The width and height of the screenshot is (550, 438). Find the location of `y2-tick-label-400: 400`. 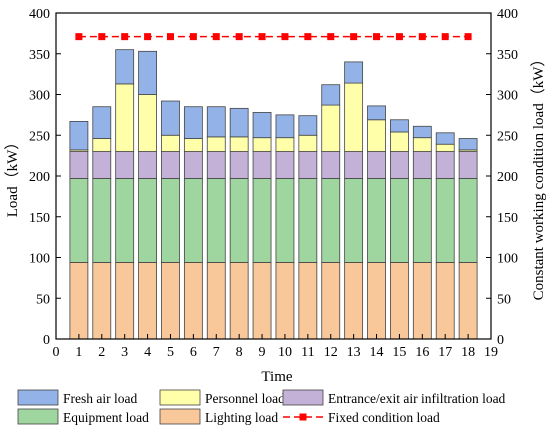

y2-tick-label-400: 400 is located at coordinates (507, 14).